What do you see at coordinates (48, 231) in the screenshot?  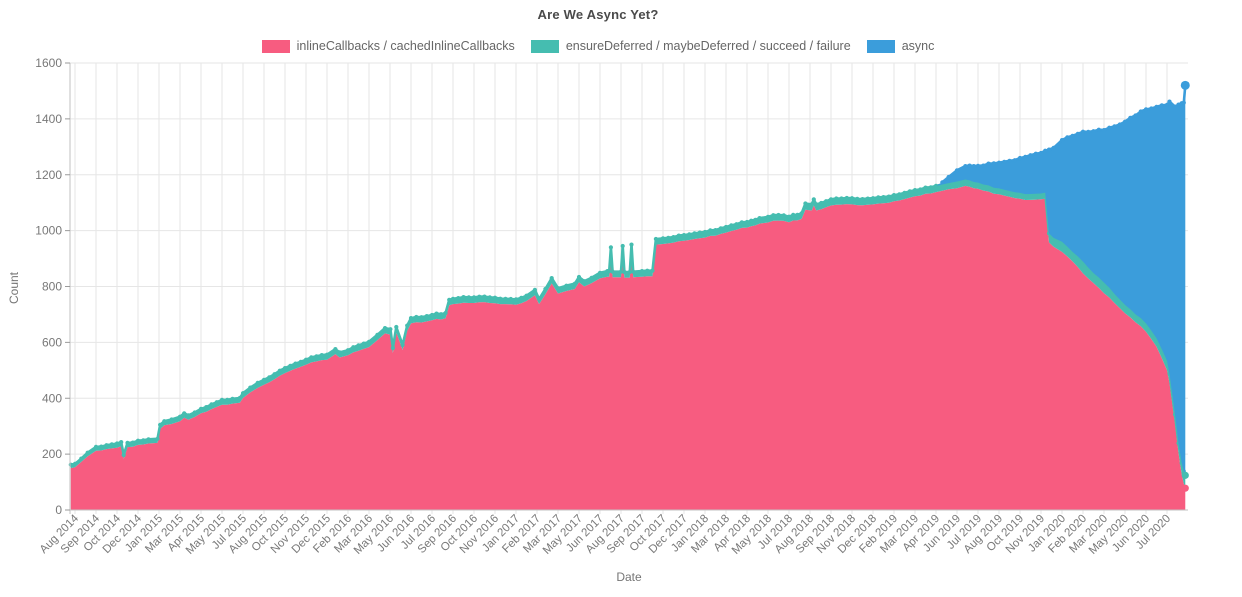 I see `y-tick-label: 1000` at bounding box center [48, 231].